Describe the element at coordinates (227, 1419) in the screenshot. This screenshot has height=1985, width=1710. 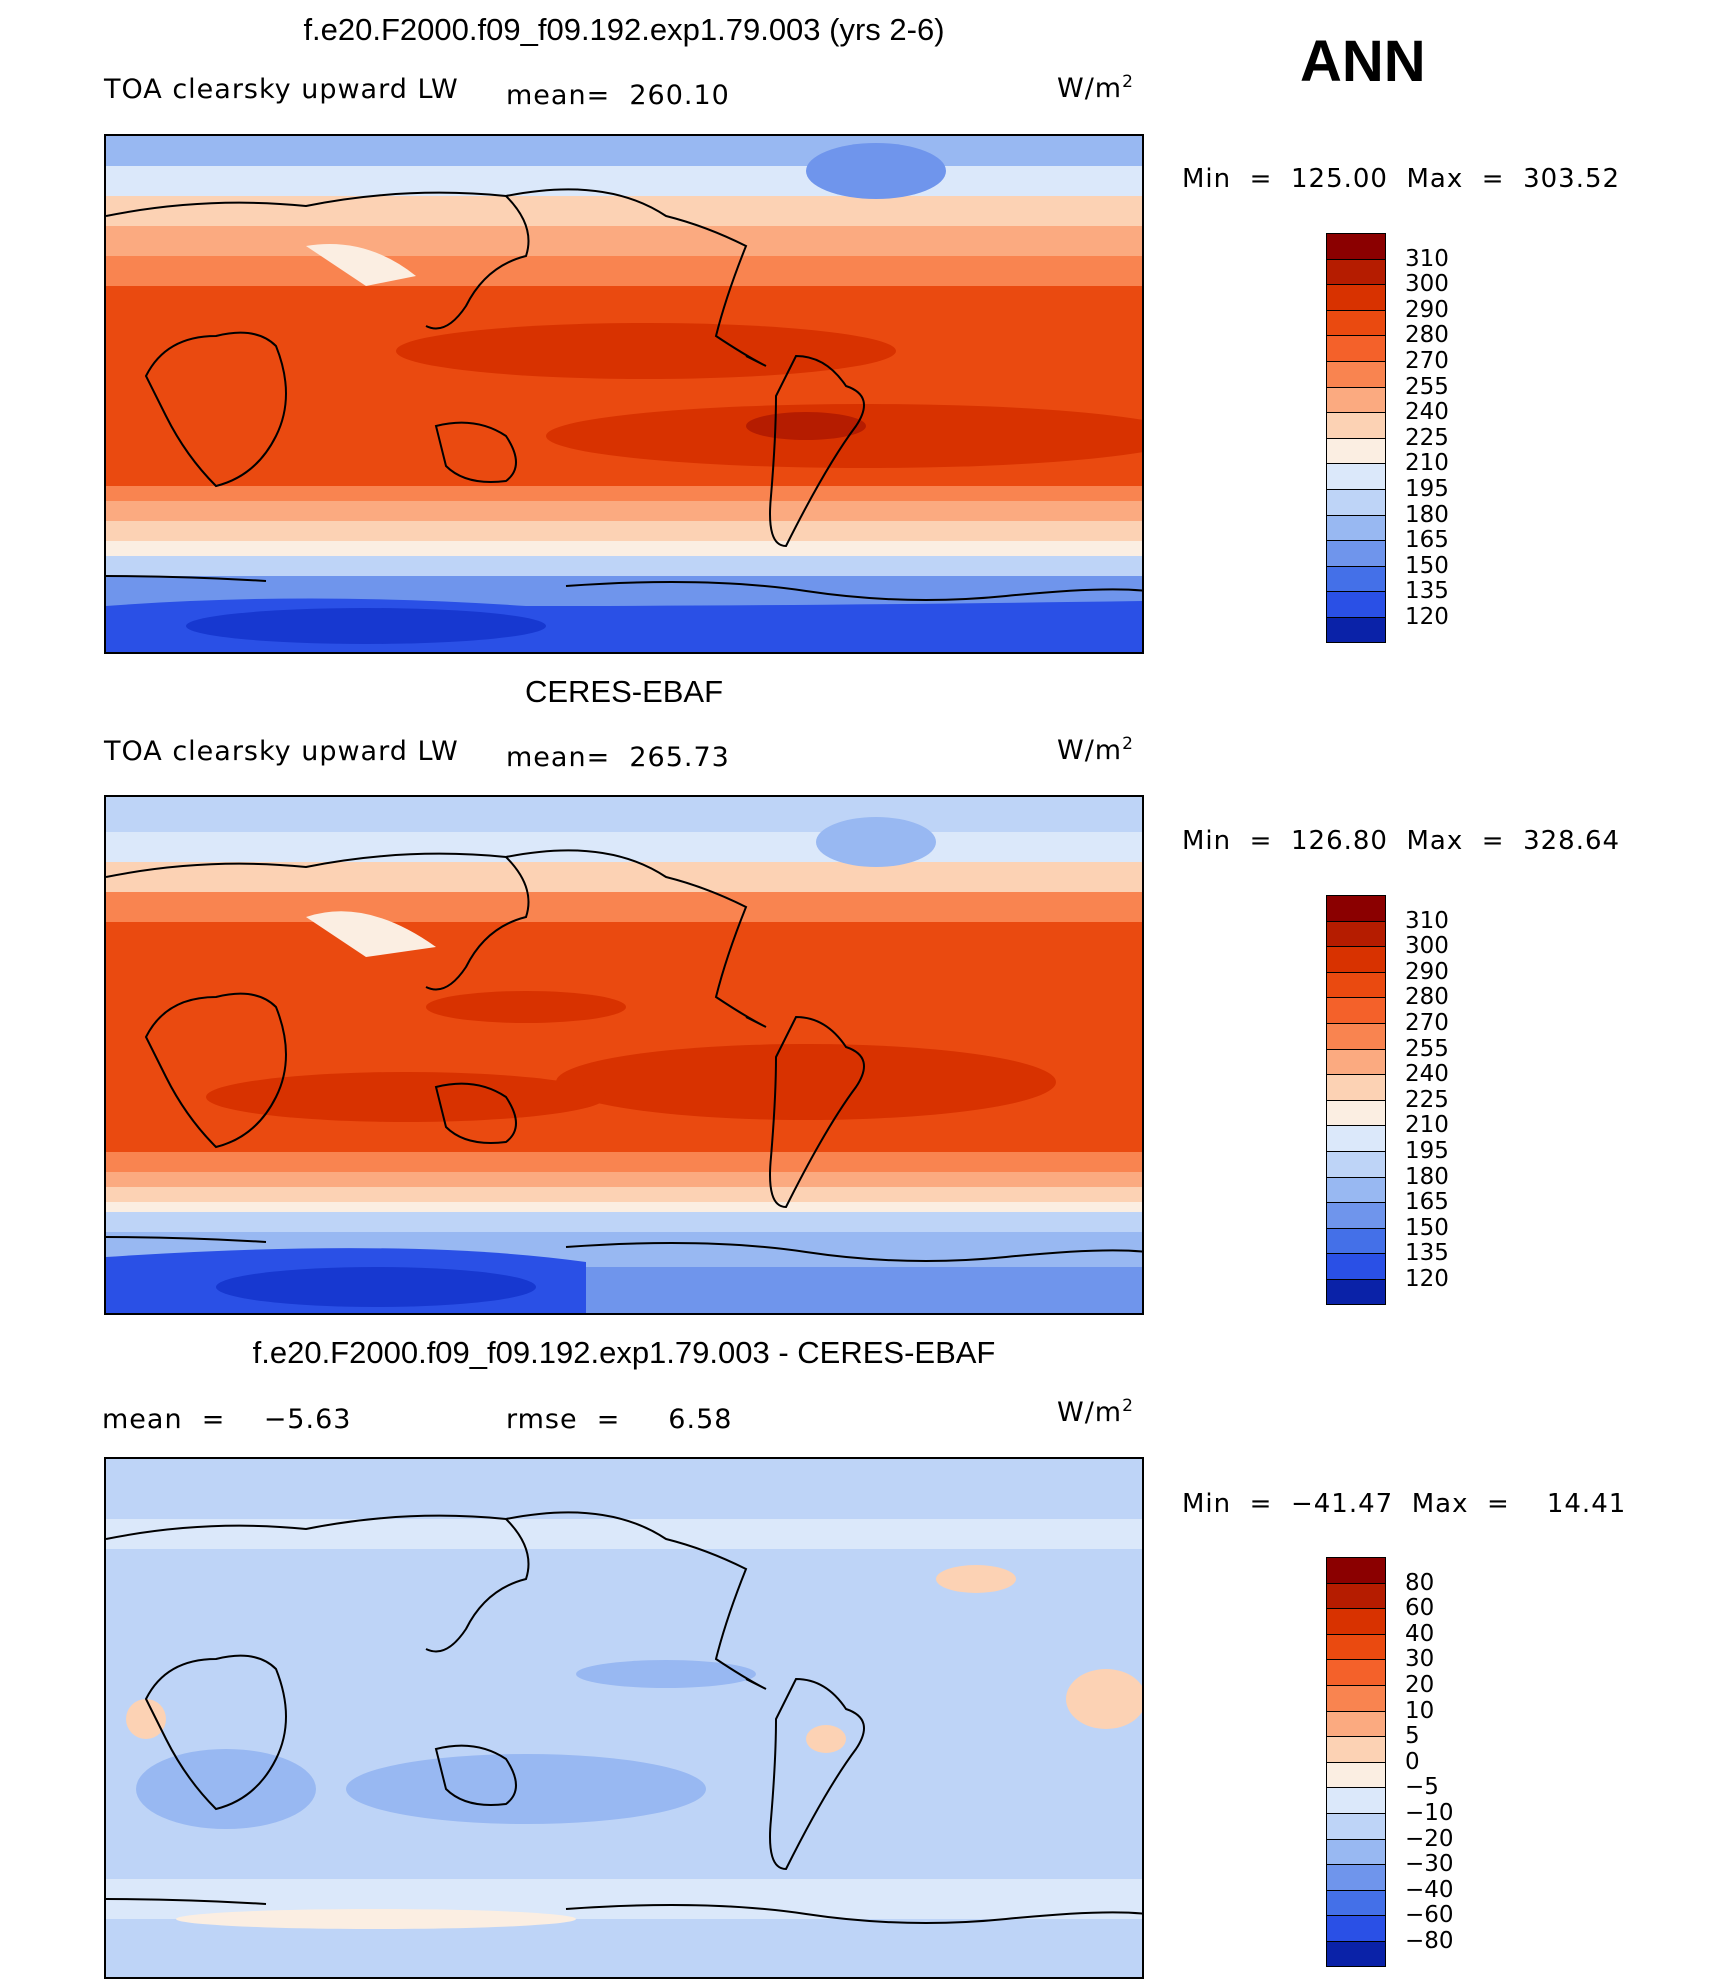
I see `mean-value: mean = −5.63` at that location.